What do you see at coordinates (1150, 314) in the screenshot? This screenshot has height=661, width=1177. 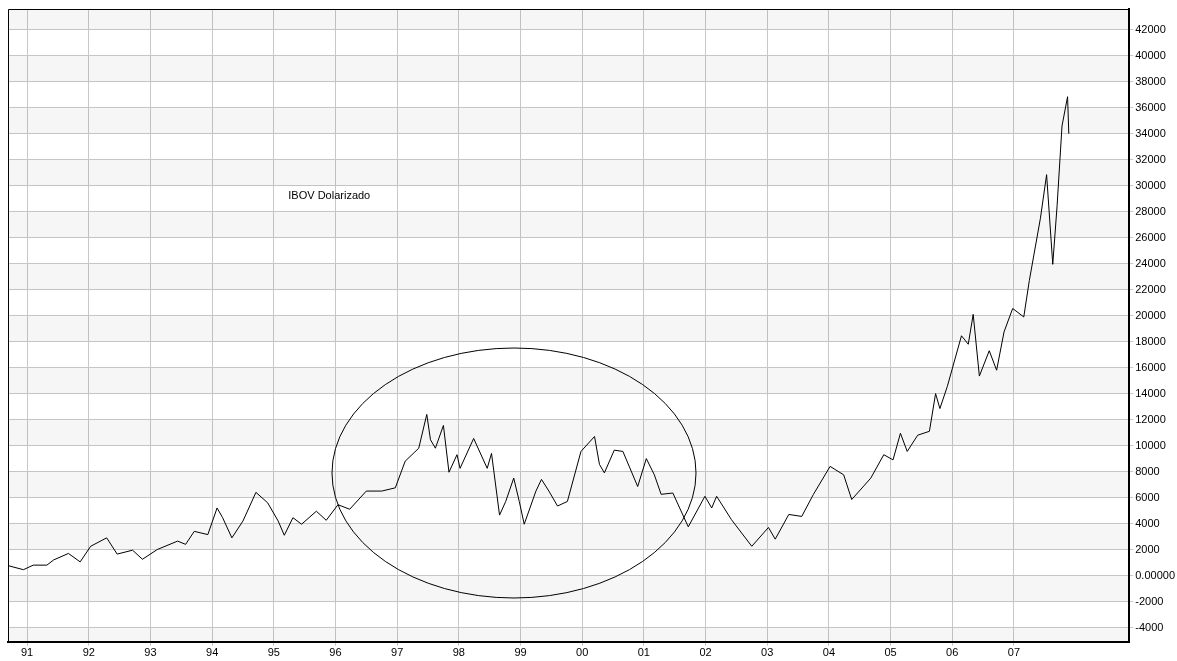 I see `y-tick-label: 20000` at bounding box center [1150, 314].